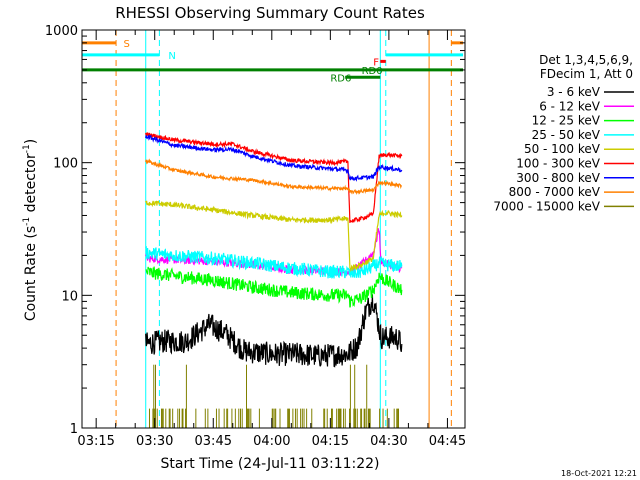  Describe the element at coordinates (566, 121) in the screenshot. I see `legend-entry-2: 12 - 25 keV` at that location.